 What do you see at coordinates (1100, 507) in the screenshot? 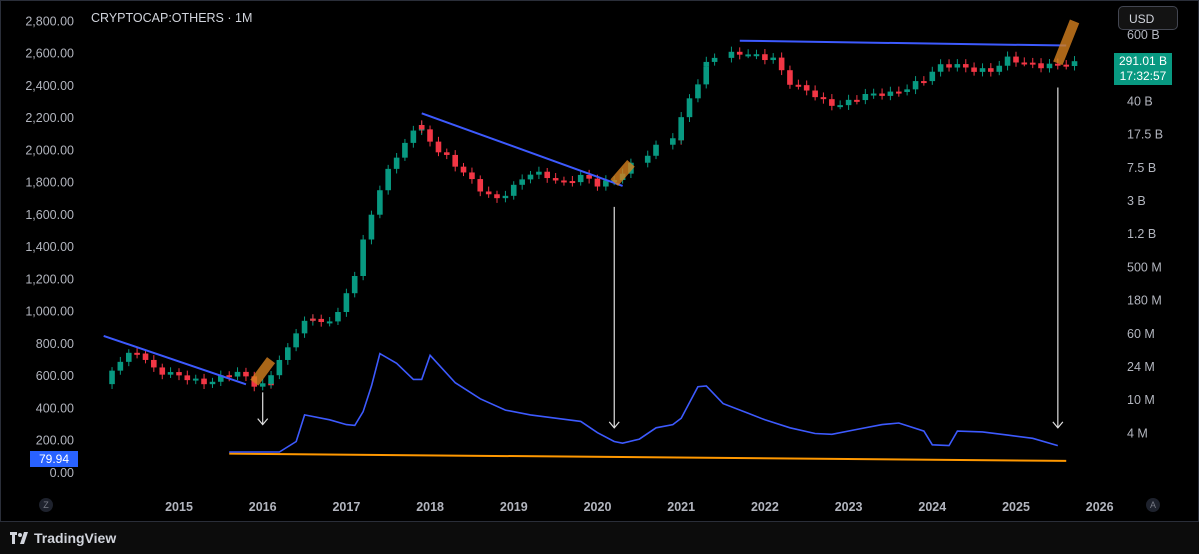
I see `x-axis-tick-label: 2026` at bounding box center [1100, 507].